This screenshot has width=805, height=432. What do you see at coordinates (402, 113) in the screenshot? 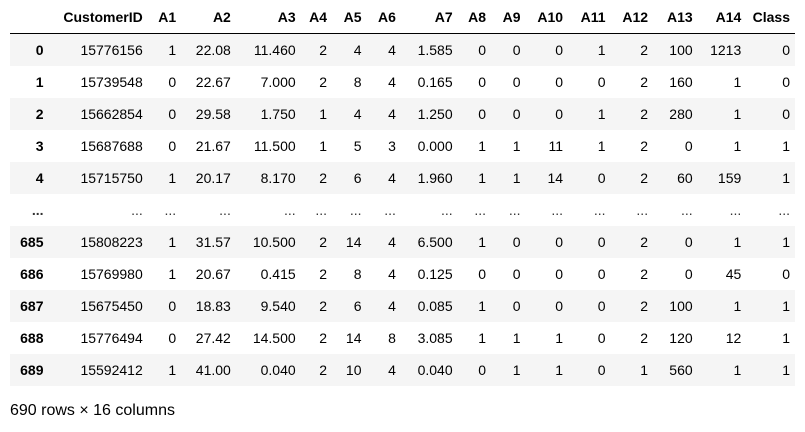
I see `table-row: 2 15662854 0 29.58 1.750 1 4 4 1.250 0 0 0 1 2 280 1 0` at bounding box center [402, 113].